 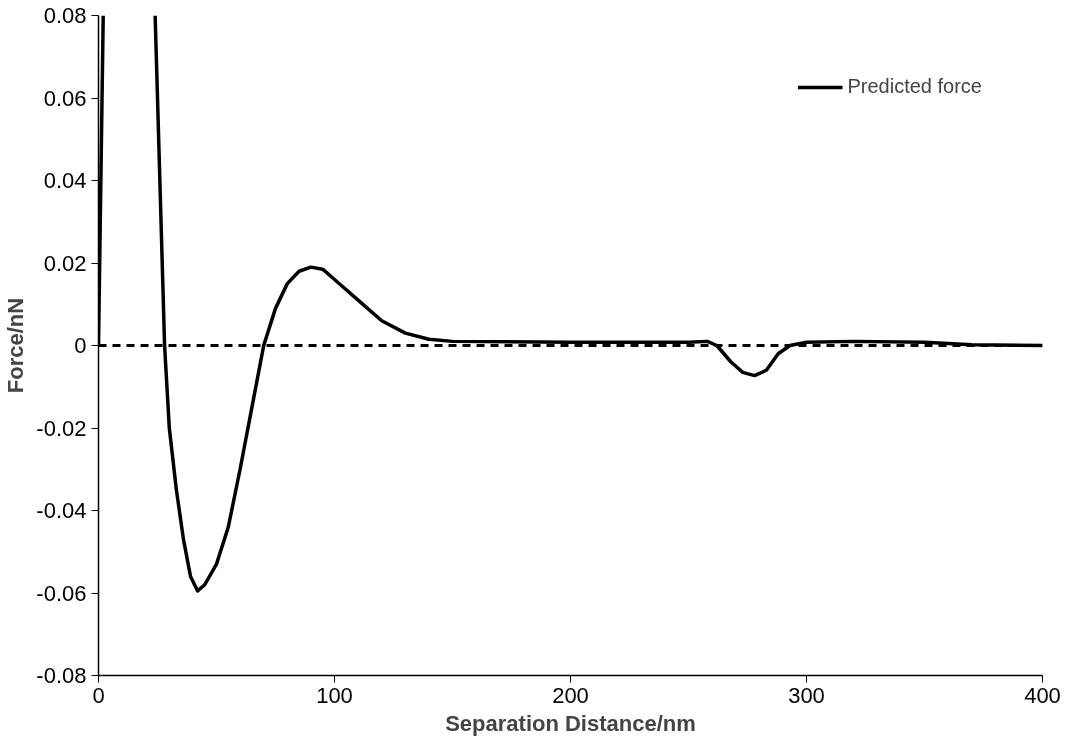 I want to click on x-tick-label: 400, so click(x=1042, y=695).